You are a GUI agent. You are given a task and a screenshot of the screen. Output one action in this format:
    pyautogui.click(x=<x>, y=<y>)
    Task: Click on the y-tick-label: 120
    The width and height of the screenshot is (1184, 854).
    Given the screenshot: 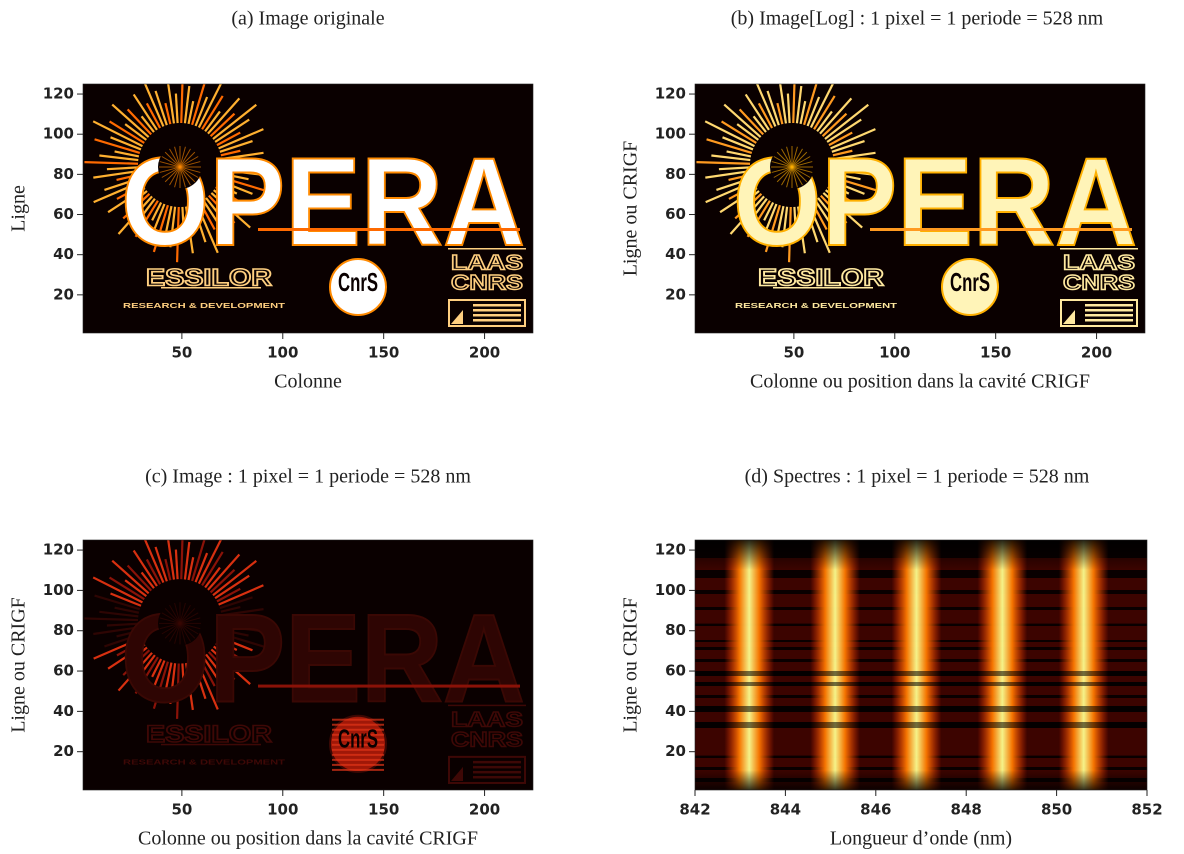 What is the action you would take?
    pyautogui.click(x=670, y=94)
    